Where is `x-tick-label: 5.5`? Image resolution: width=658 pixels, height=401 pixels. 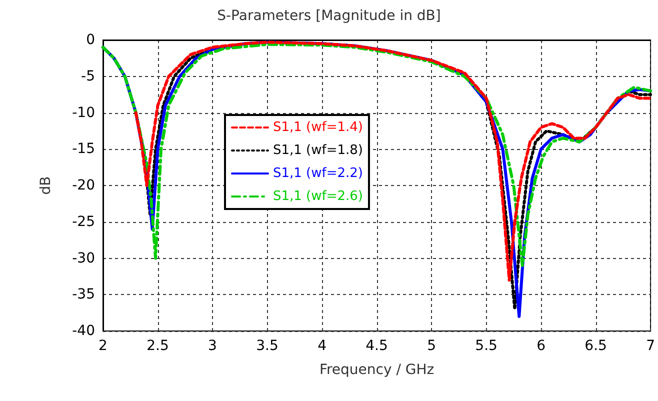 x-tick-label: 5.5 is located at coordinates (486, 346).